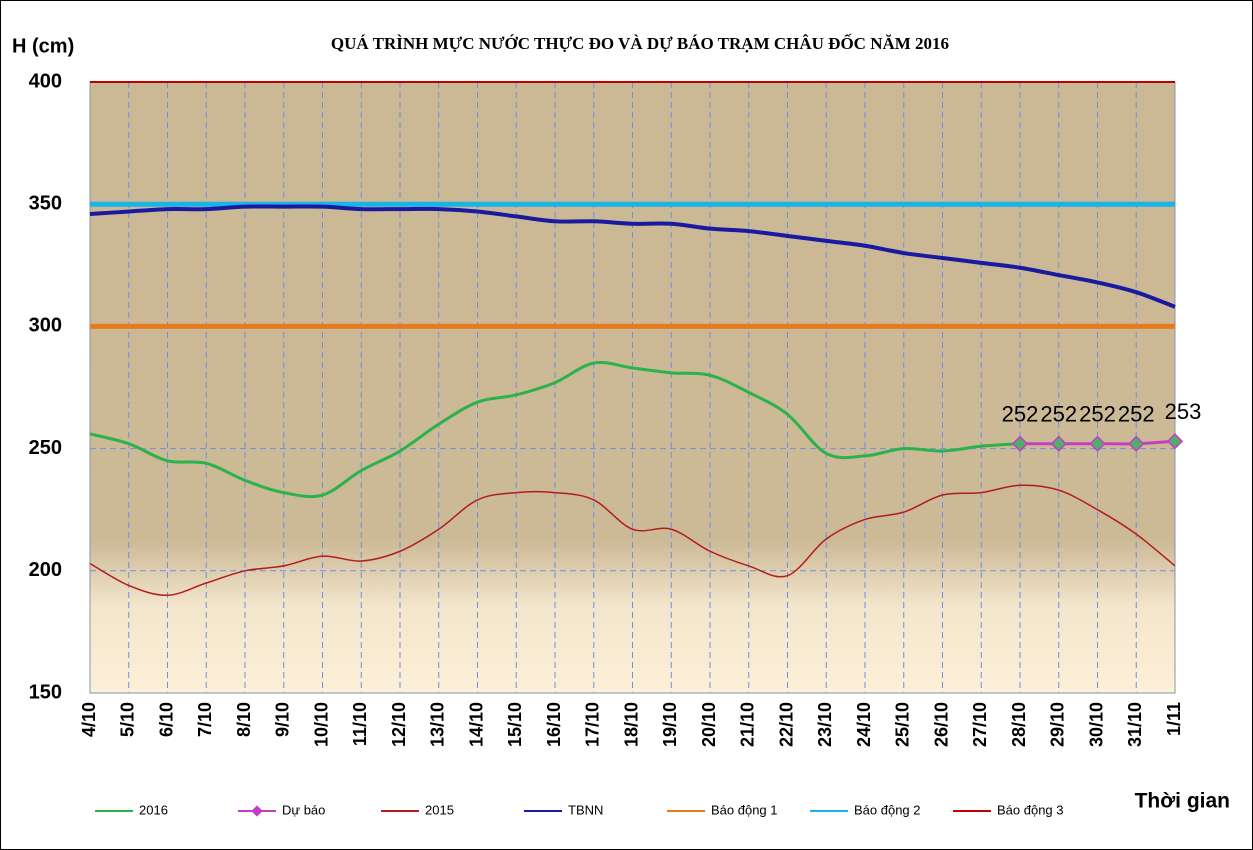  I want to click on x-tick-label: 25/10, so click(903, 724).